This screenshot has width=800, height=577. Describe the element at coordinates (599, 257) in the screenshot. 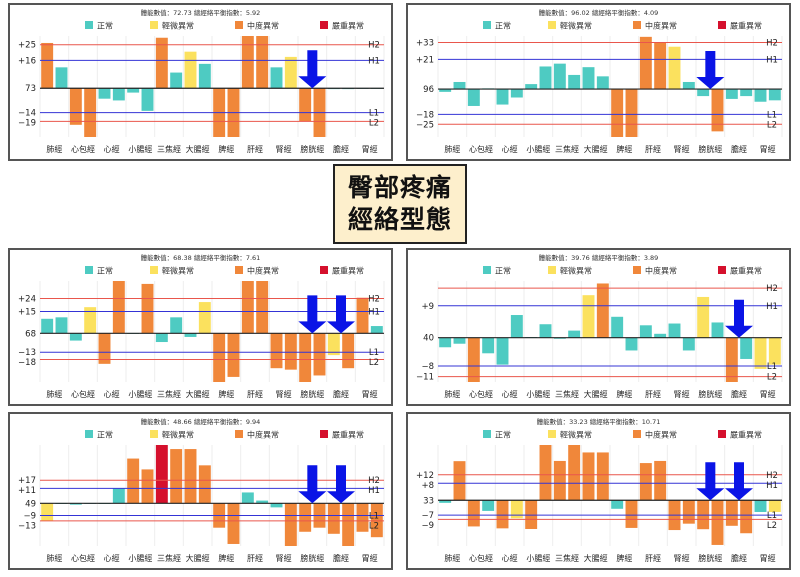

I see `chart-header: 體能數值：39.76 總經絡平衡指數：3.89` at that location.